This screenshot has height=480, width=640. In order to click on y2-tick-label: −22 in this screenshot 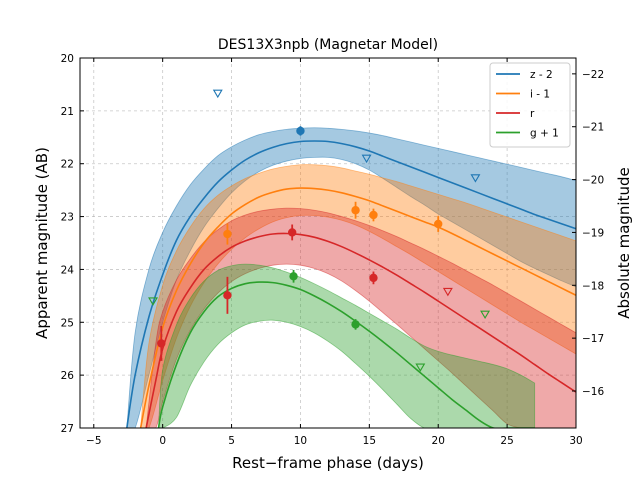, I will do `click(593, 75)`.